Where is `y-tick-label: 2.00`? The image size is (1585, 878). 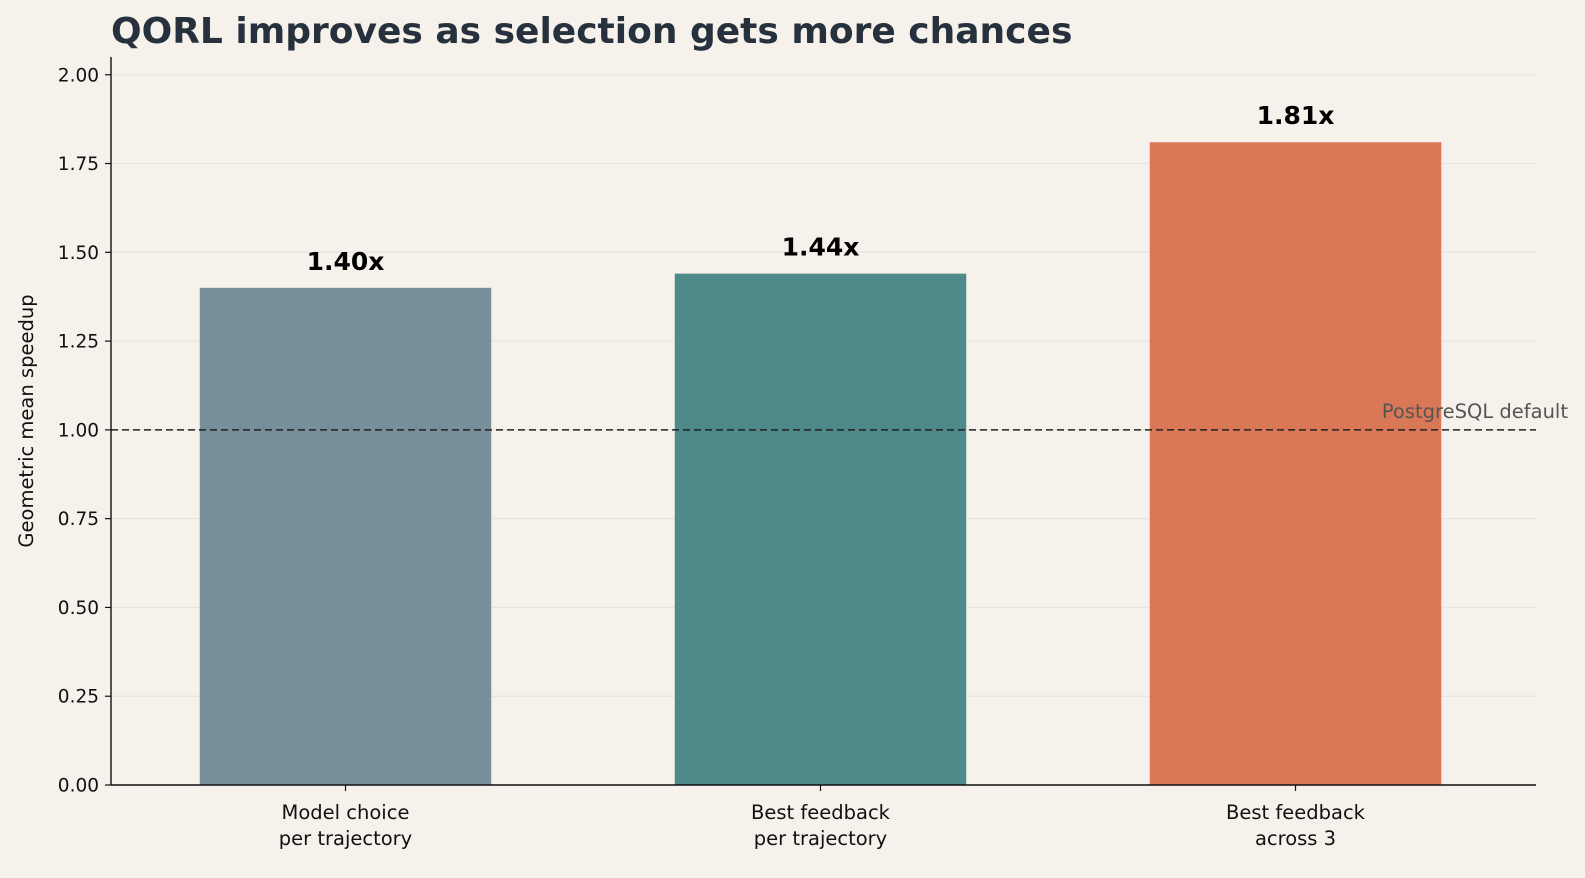
y-tick-label: 2.00 is located at coordinates (78, 75).